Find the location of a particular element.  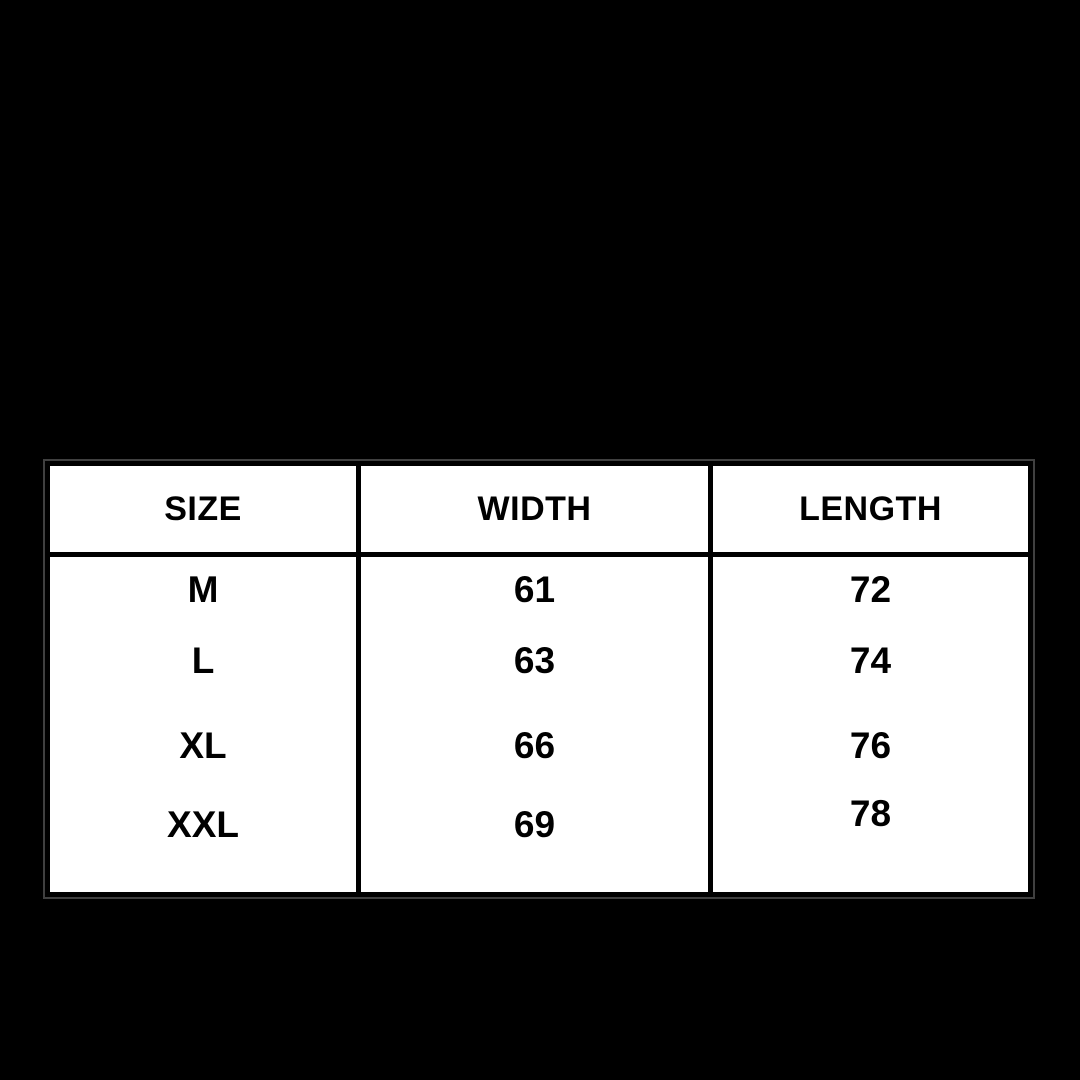

length-cell-xxl: 78 is located at coordinates (870, 813).